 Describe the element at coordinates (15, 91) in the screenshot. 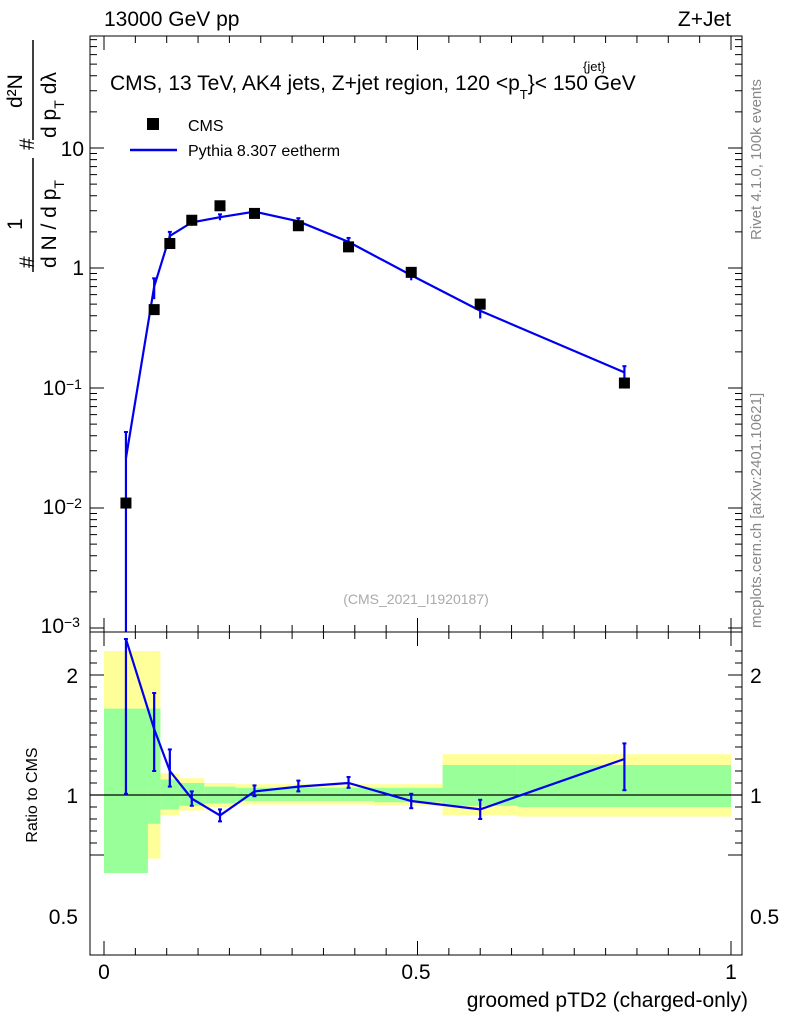

I see `ylabel2-numerator: d²N` at that location.